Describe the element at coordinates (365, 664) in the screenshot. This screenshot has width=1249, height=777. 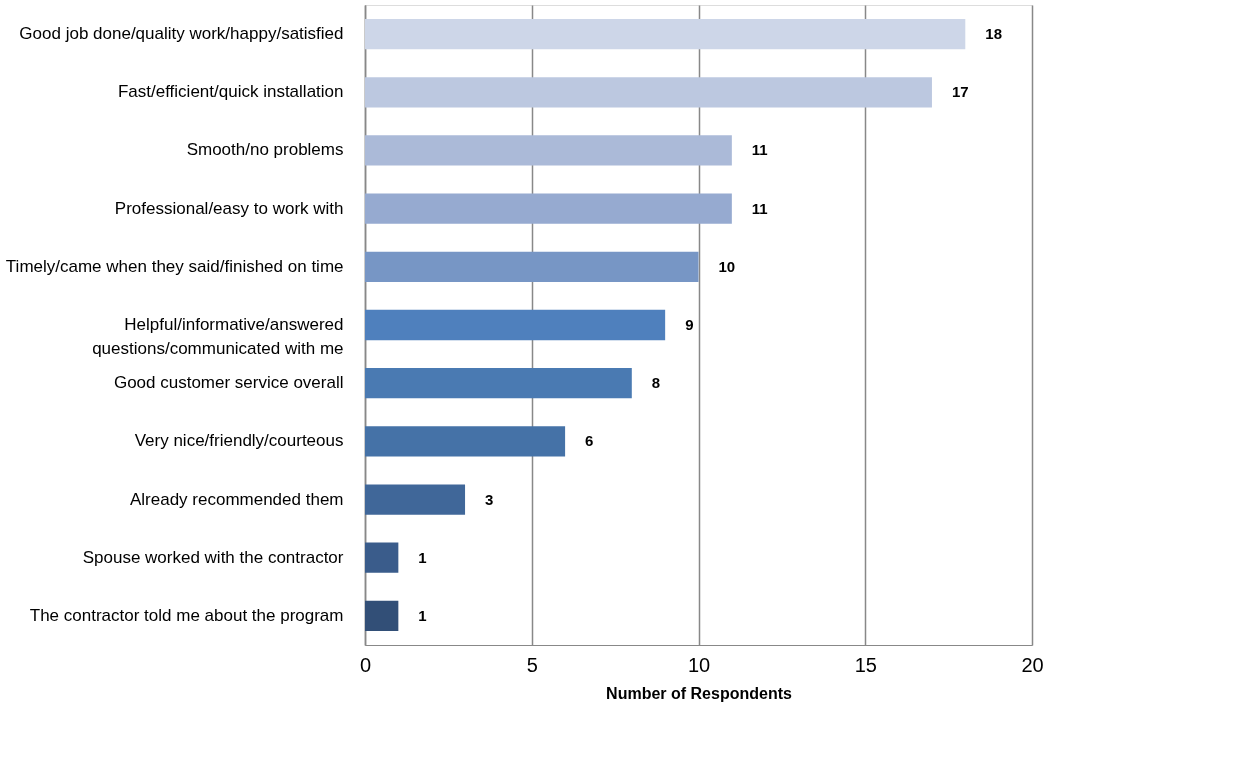
I see `x-tick-label: 0` at that location.